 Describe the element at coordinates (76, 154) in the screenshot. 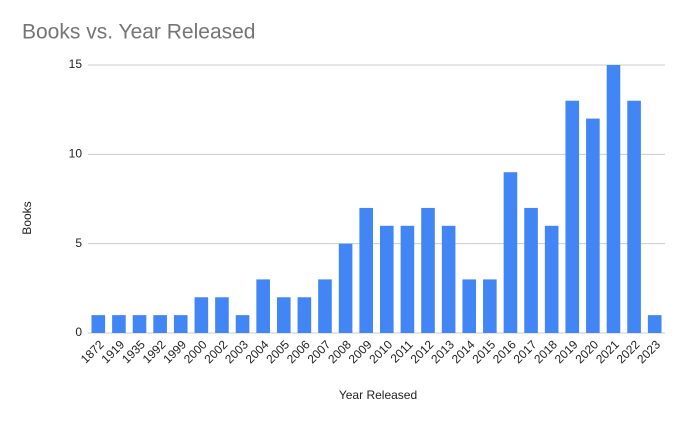

I see `y-tick-label: 10` at that location.